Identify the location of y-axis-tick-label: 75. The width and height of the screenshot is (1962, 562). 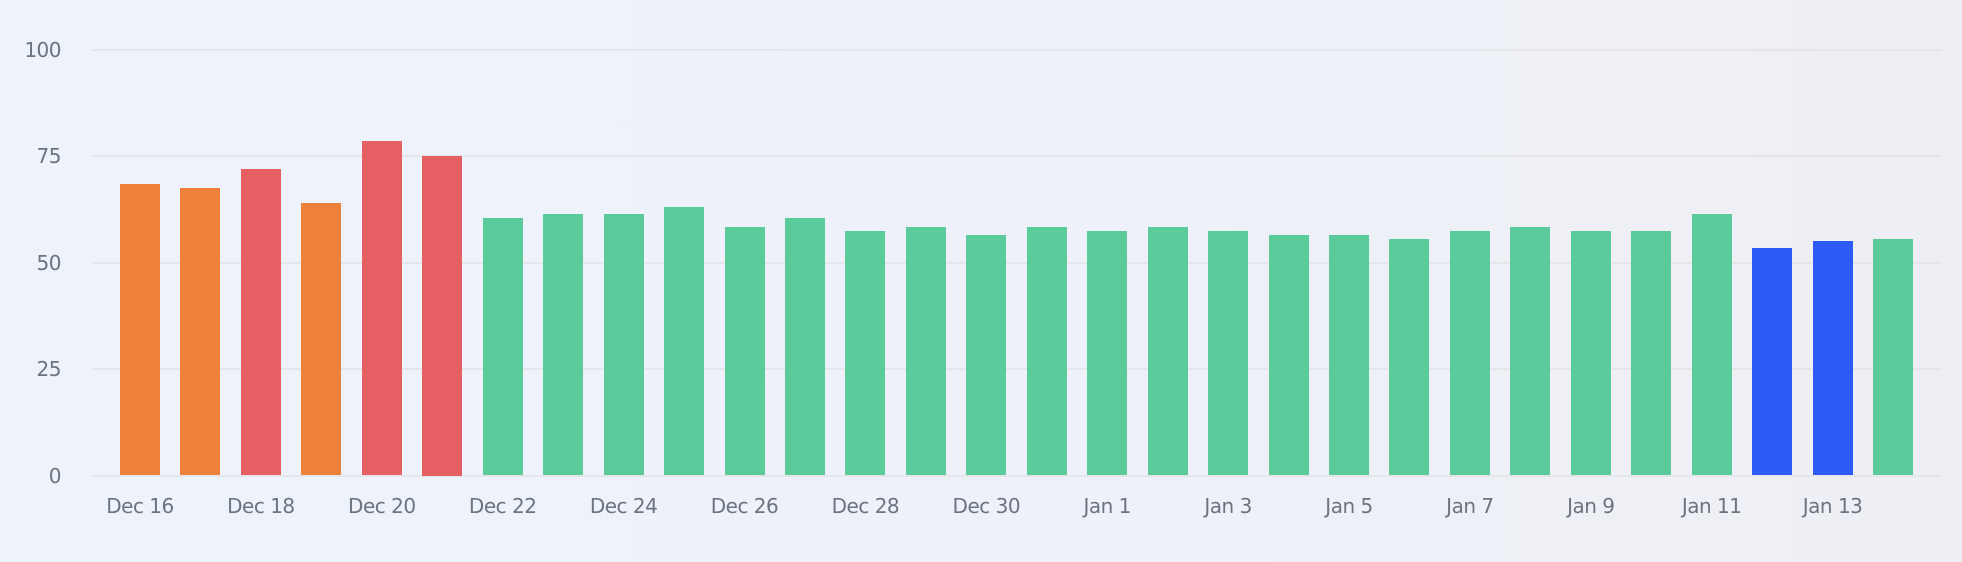
(49, 156).